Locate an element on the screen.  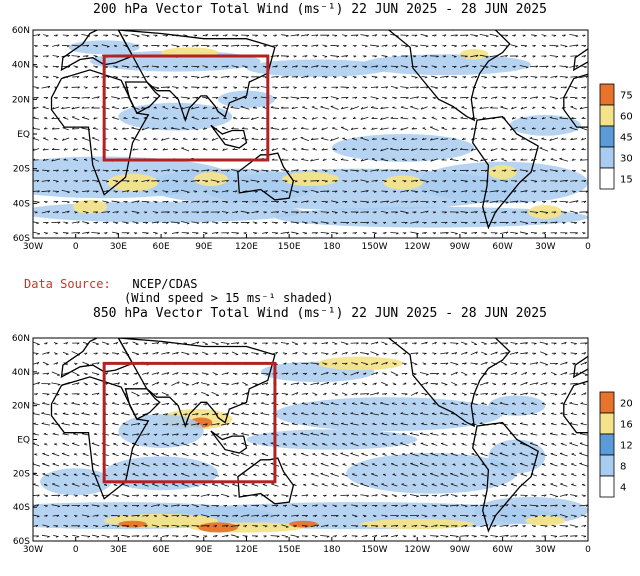
coastline-indonesia is located at coordinates (229, 442).